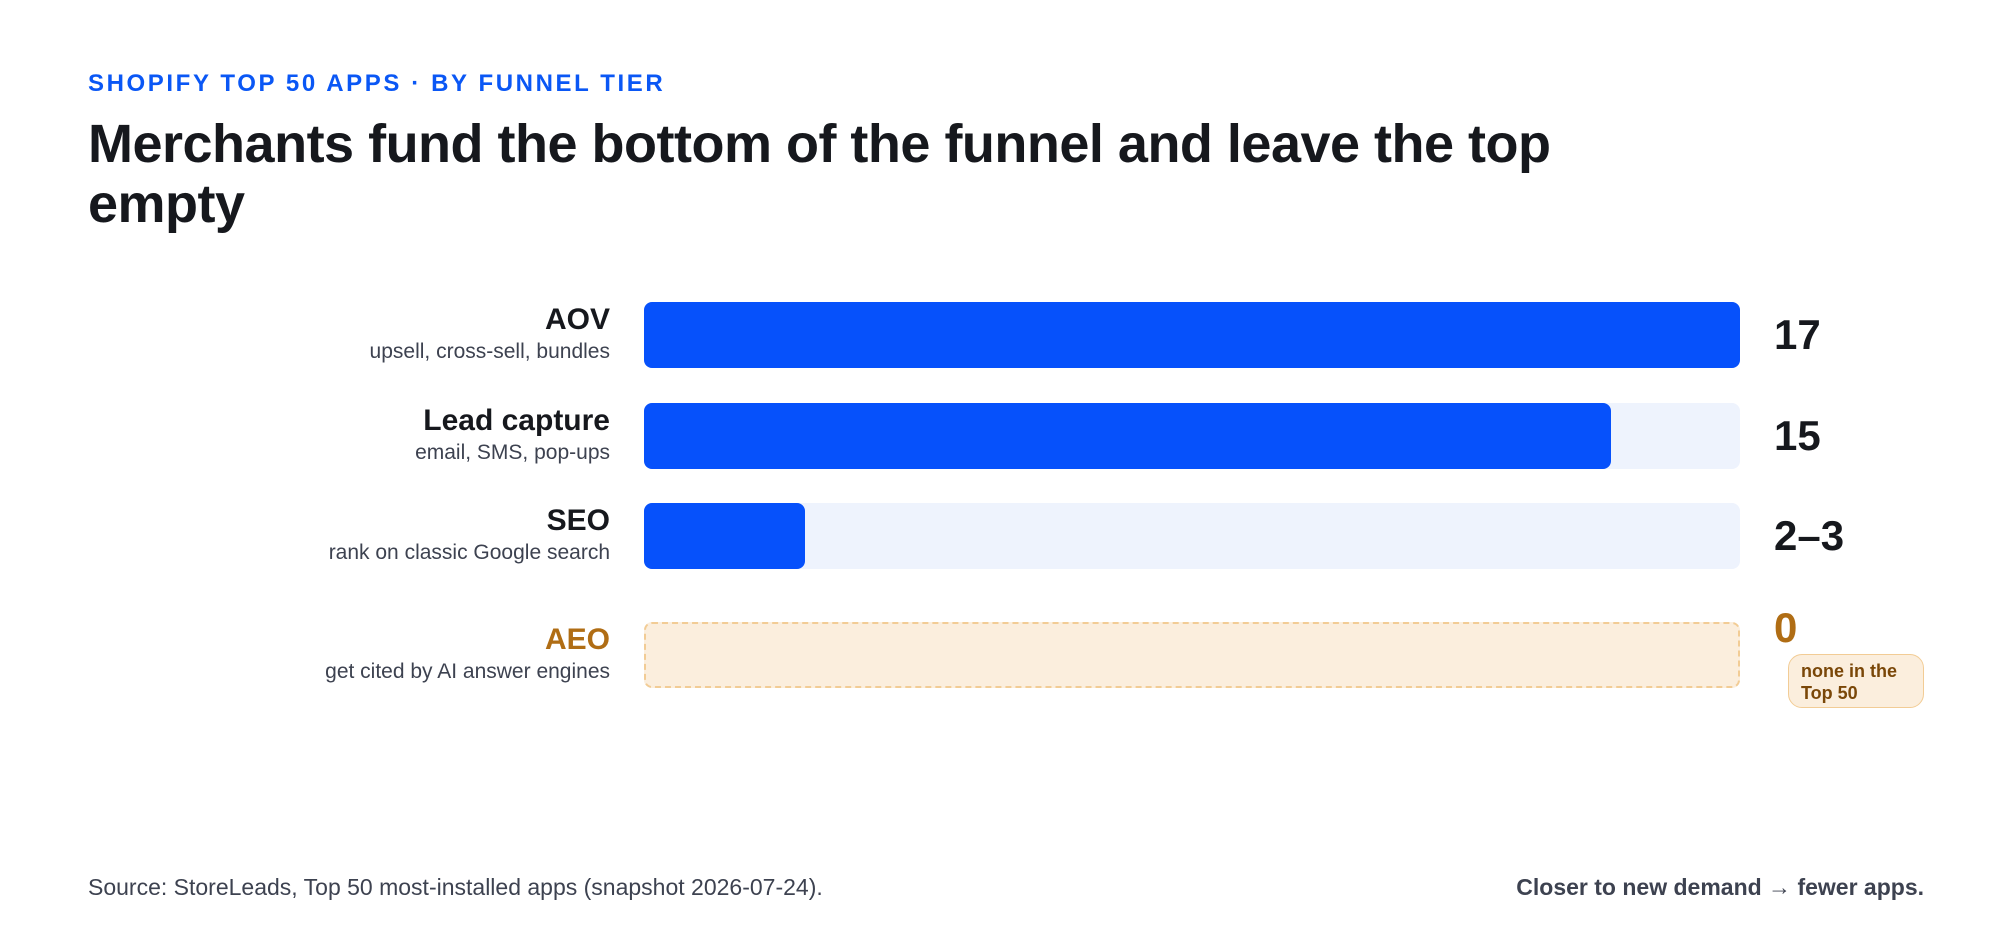 The height and width of the screenshot is (940, 2000). I want to click on bar-label-aeo: AEO get cited by AI answer engines, so click(467, 654).